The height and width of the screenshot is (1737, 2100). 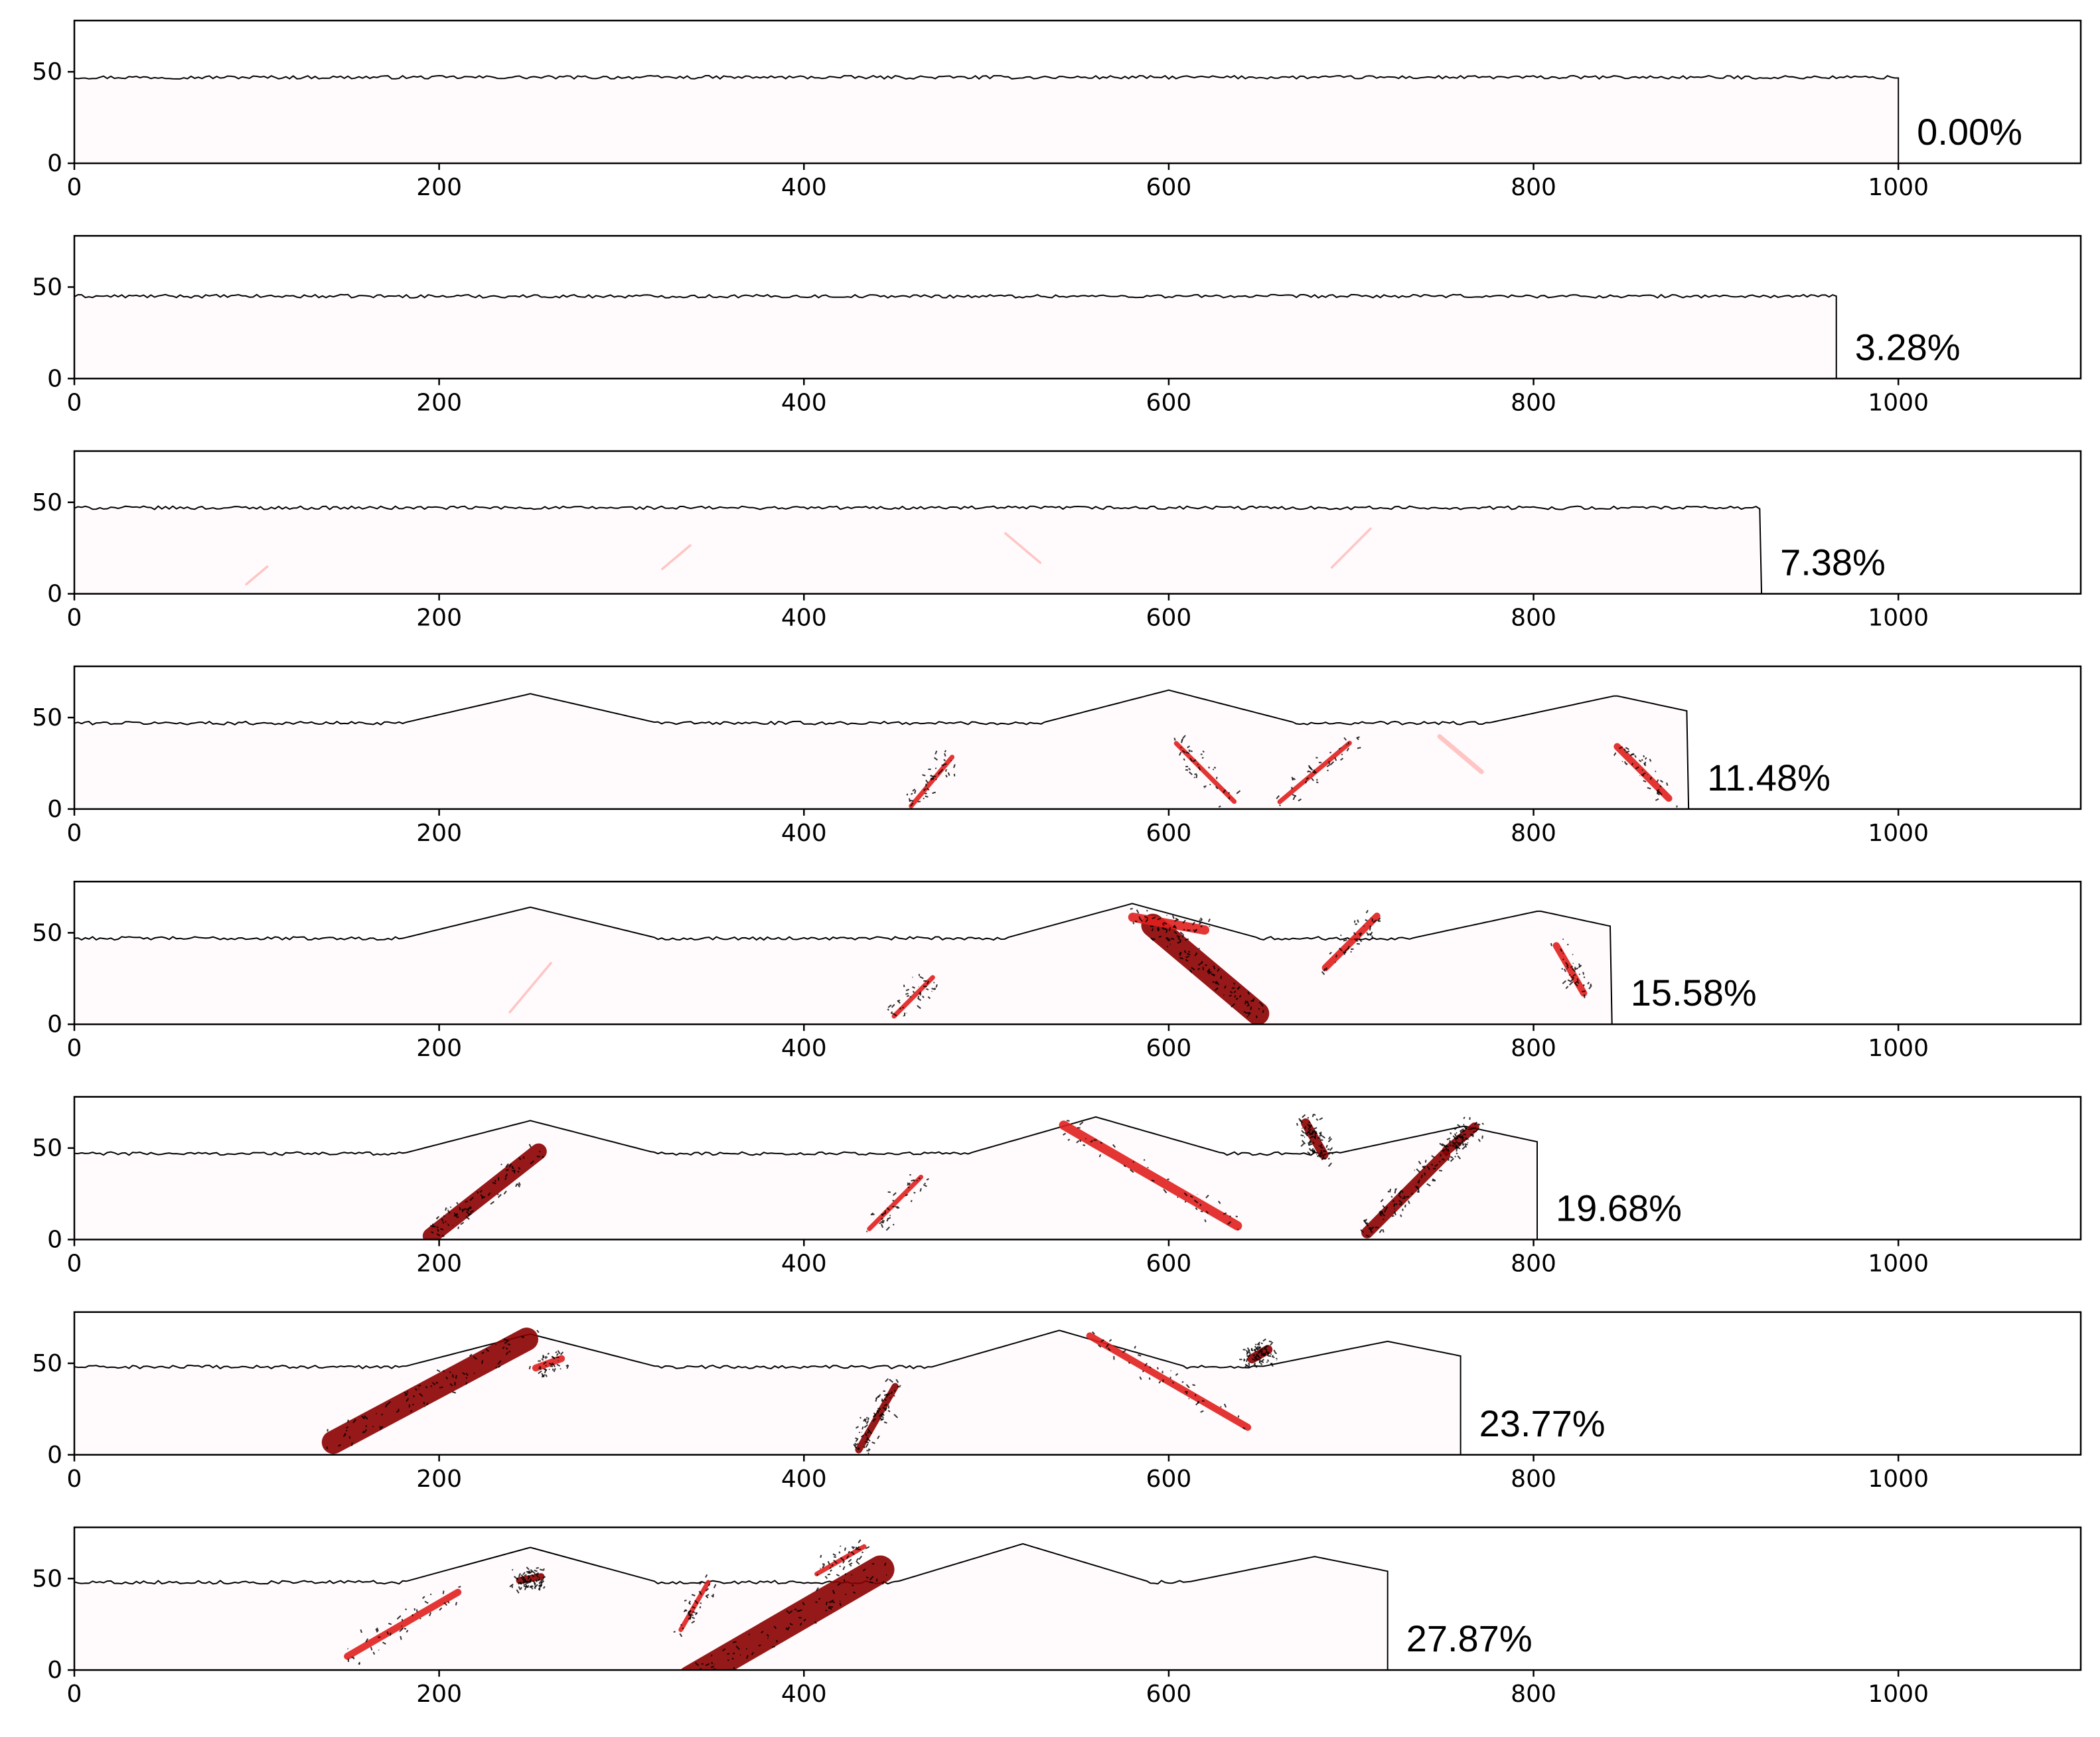 I want to click on progress-label: 0.00%, so click(x=1969, y=132).